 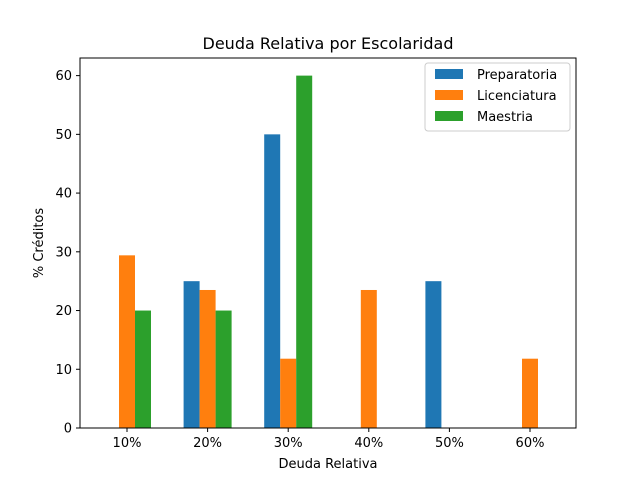 I want to click on y-tick-label: 10, so click(x=63, y=370).